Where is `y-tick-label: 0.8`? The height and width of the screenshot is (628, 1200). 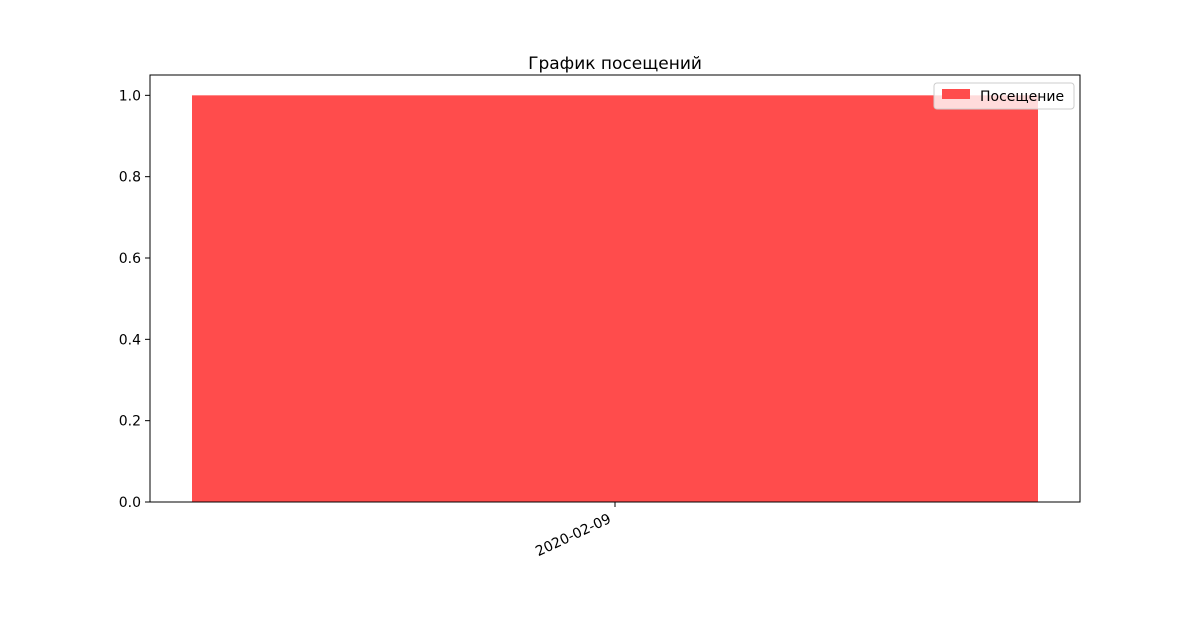
y-tick-label: 0.8 is located at coordinates (130, 178).